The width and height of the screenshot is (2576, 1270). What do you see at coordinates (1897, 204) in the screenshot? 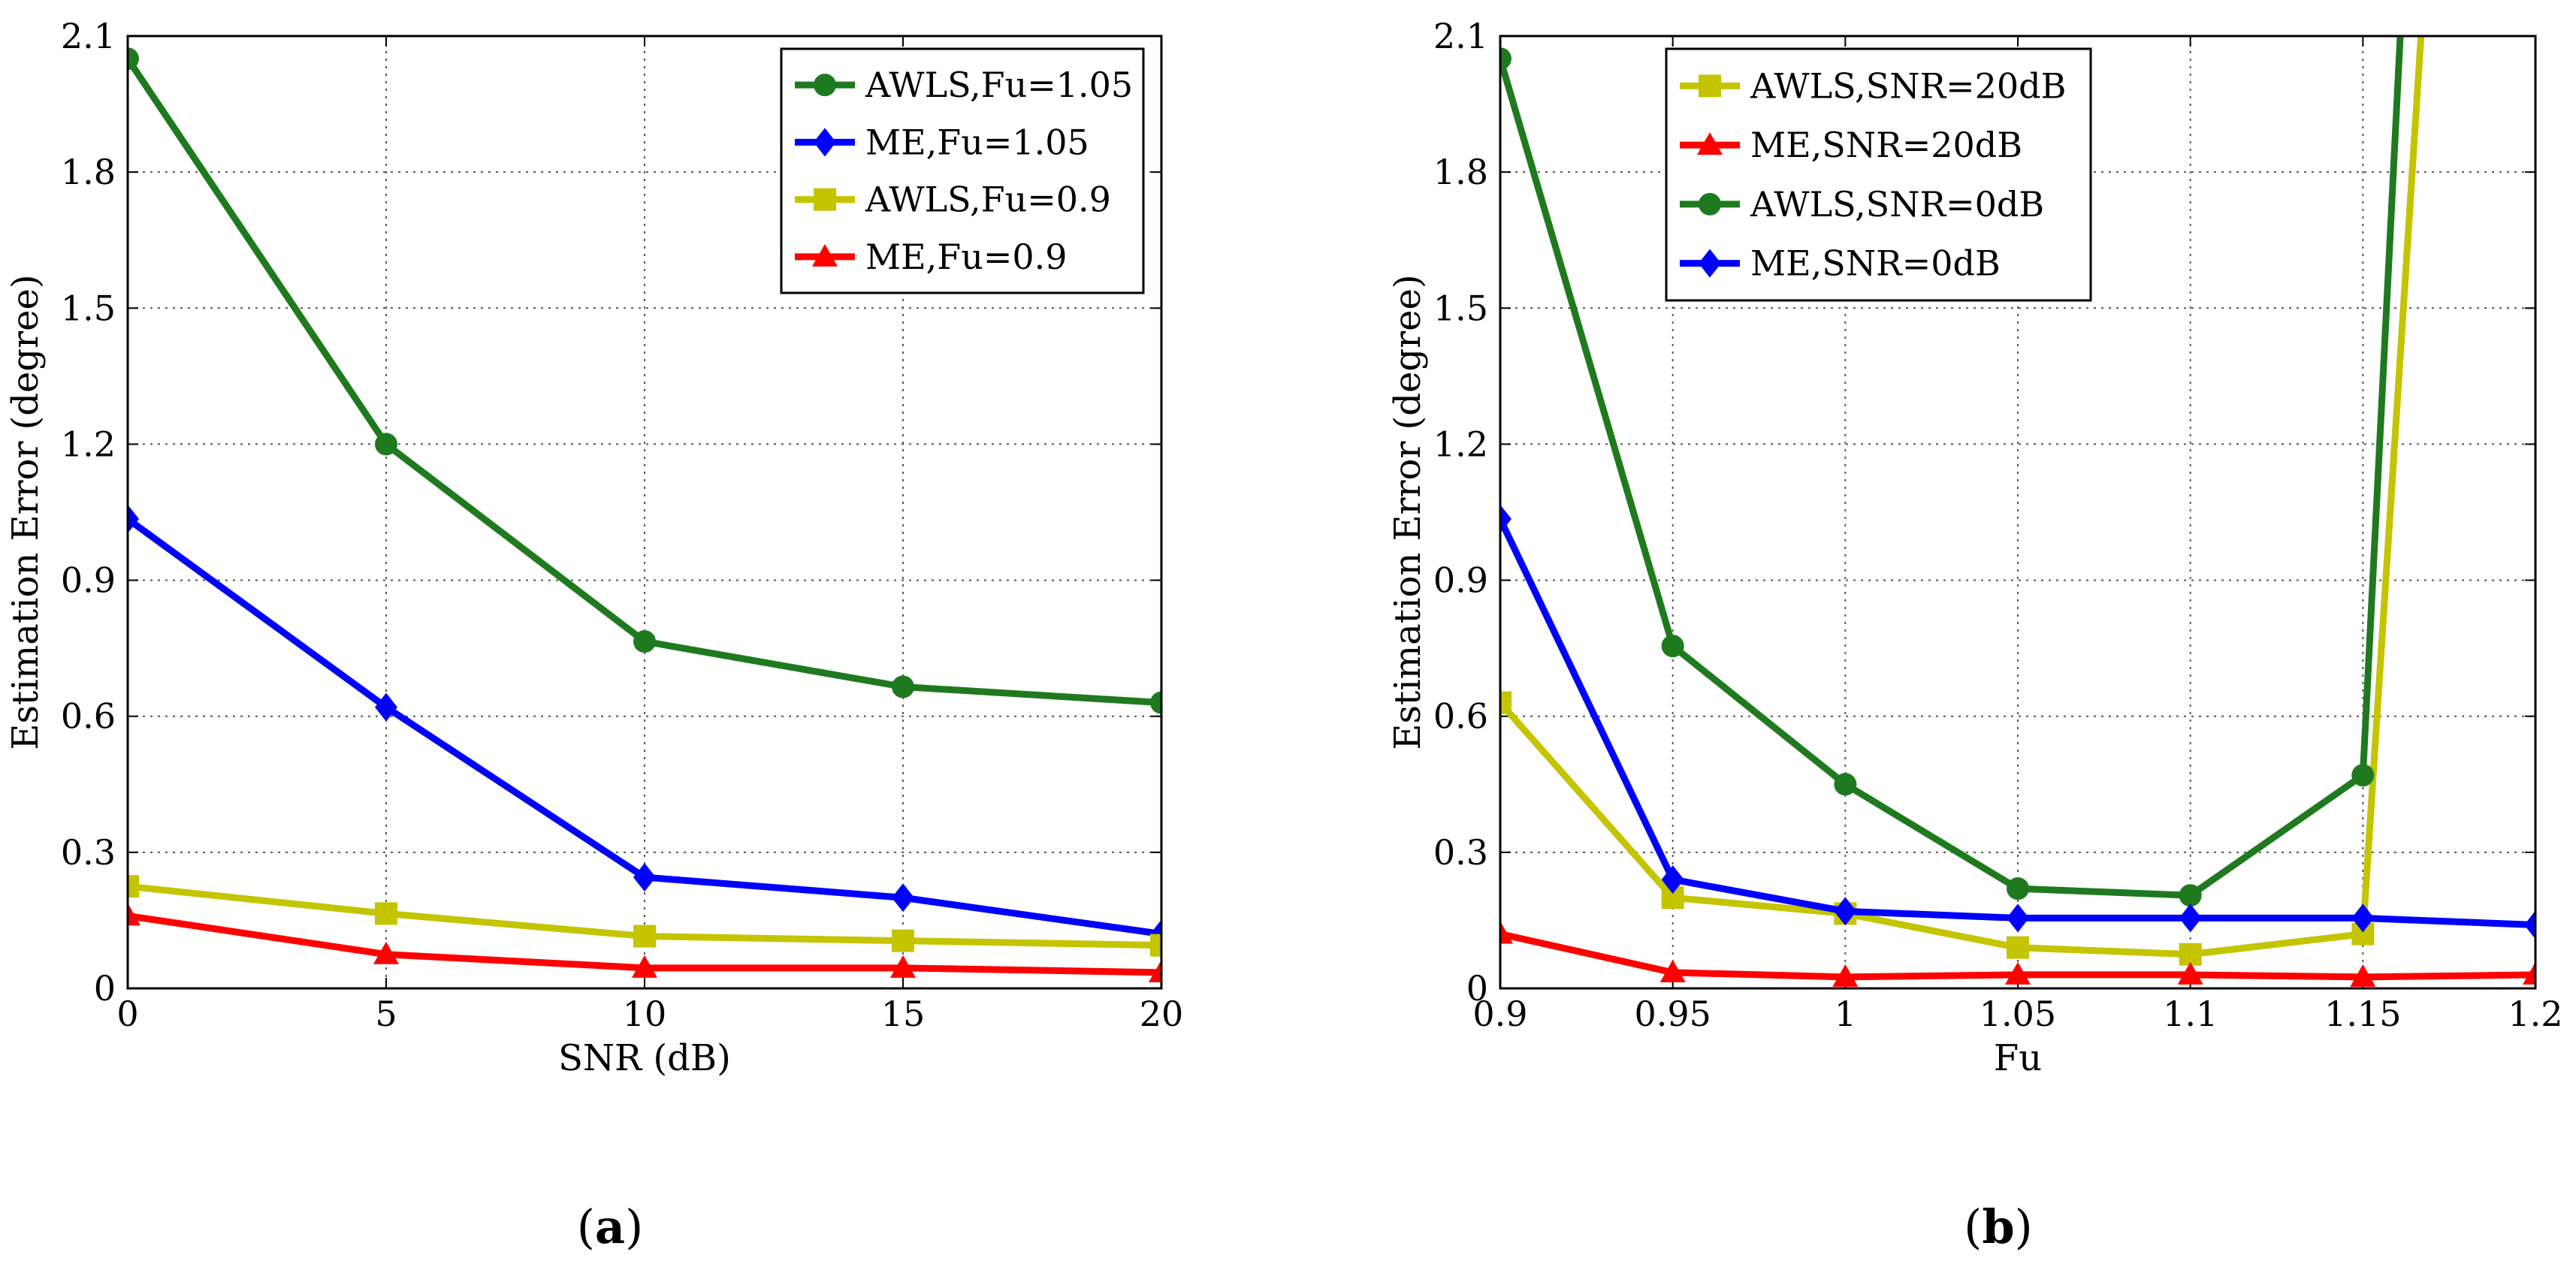
I see `legend-entry-label: AWLS,SNR=0dB` at bounding box center [1897, 204].